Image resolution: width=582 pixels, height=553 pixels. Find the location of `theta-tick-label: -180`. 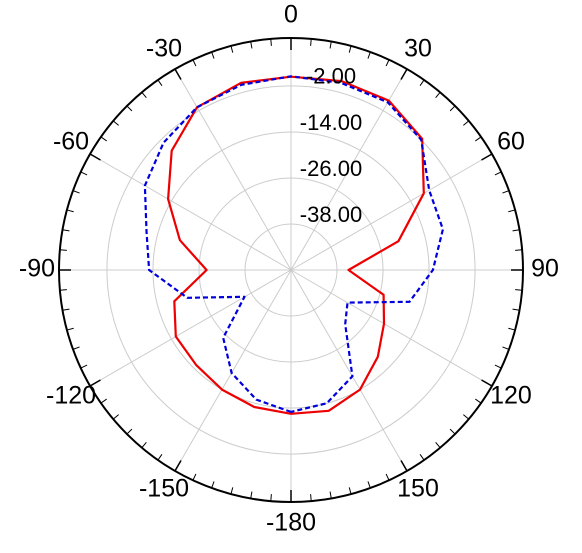

theta-tick-label: -180 is located at coordinates (291, 523).